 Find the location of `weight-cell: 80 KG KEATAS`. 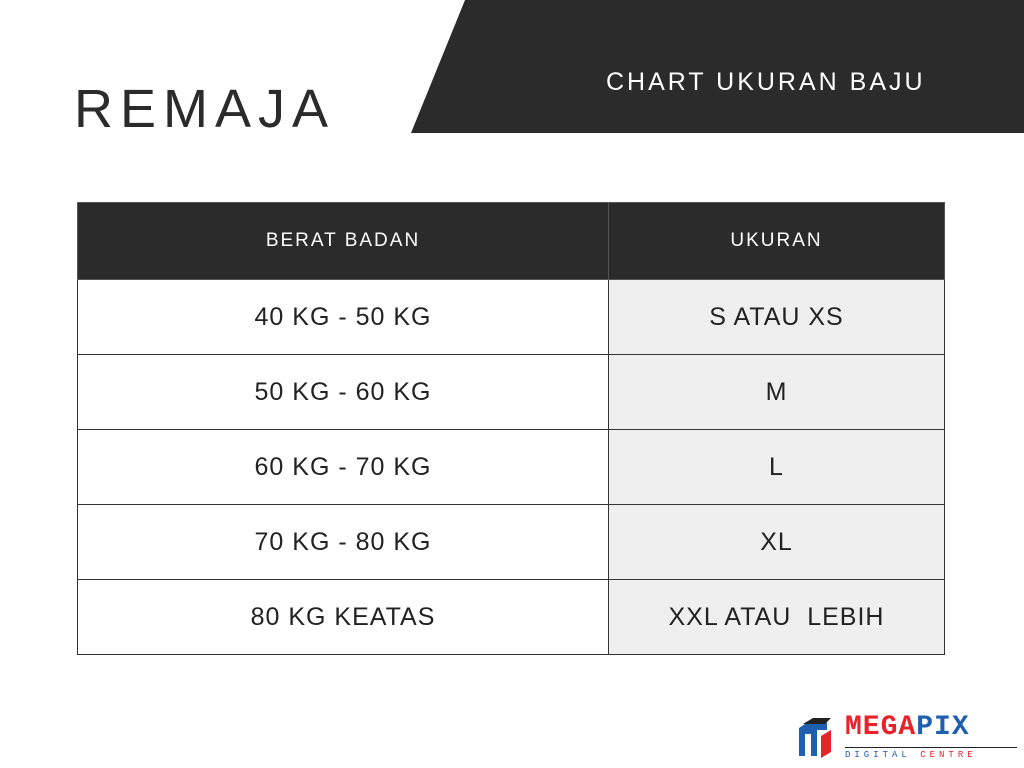

weight-cell: 80 KG KEATAS is located at coordinates (343, 617).